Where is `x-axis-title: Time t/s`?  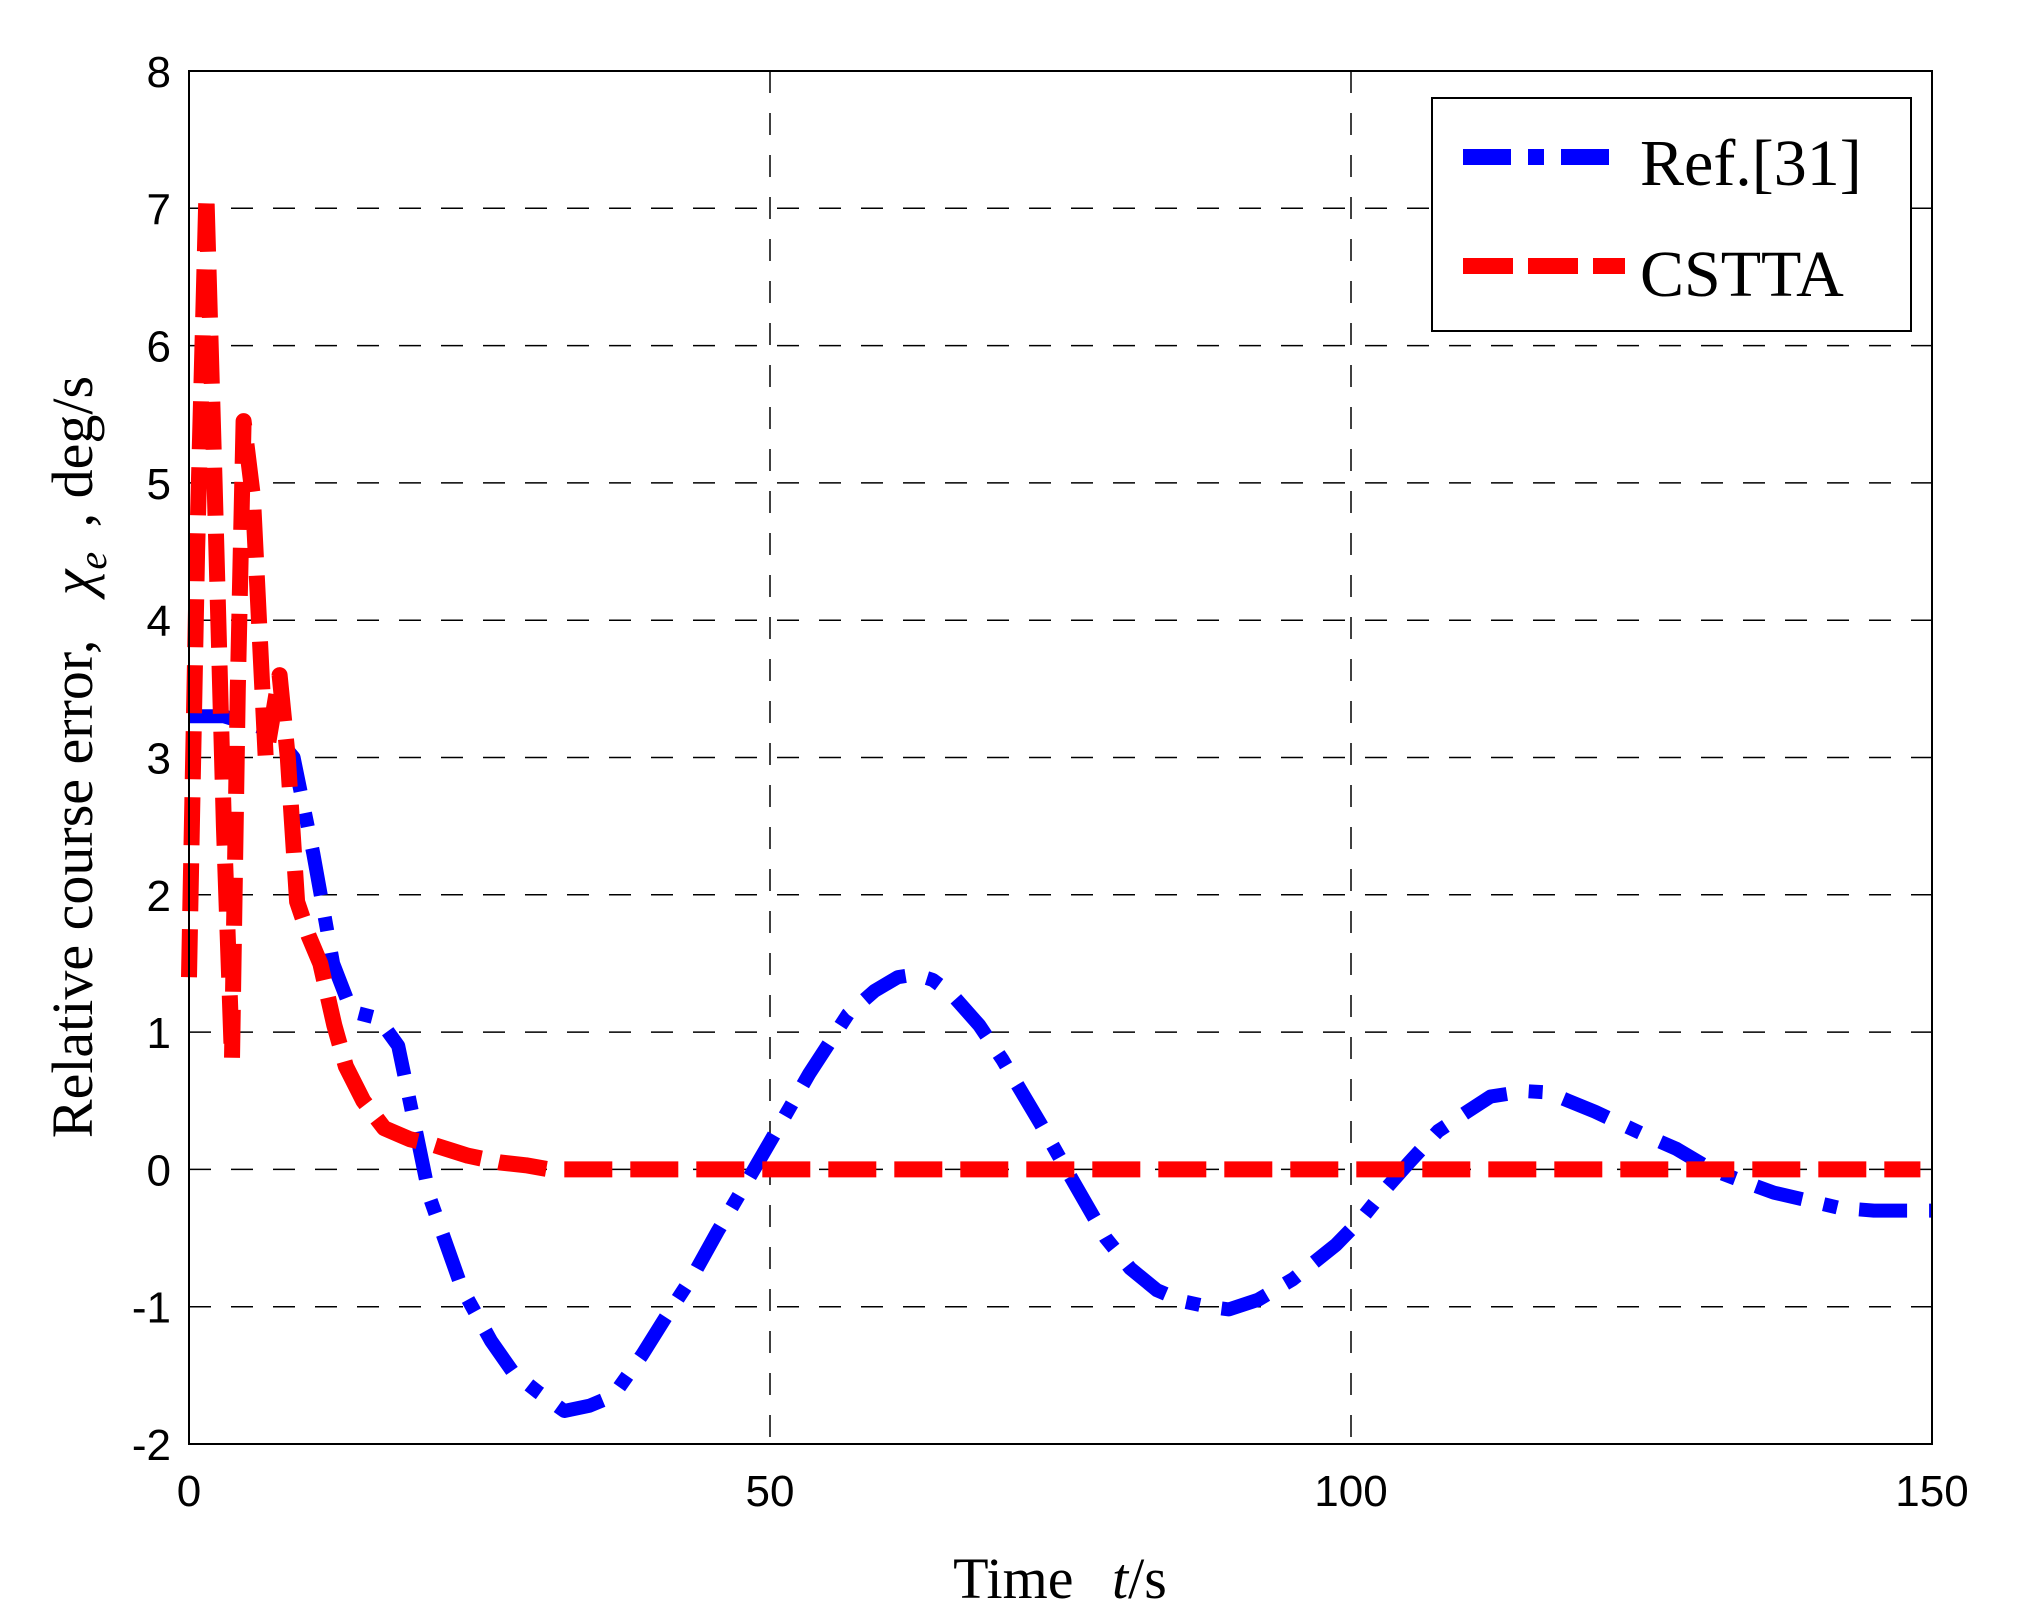 x-axis-title: Time t/s is located at coordinates (1060, 1578).